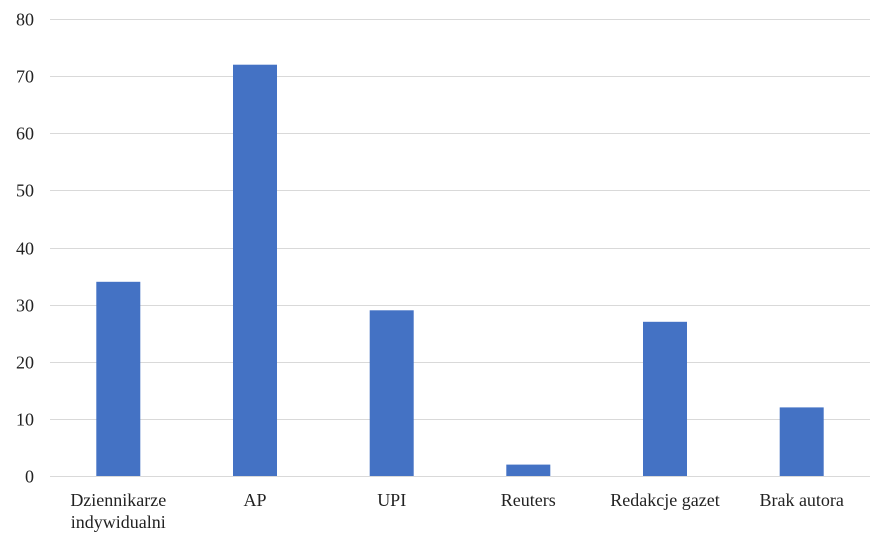 This screenshot has height=541, width=875. I want to click on y-tick-label: 0, so click(29, 477).